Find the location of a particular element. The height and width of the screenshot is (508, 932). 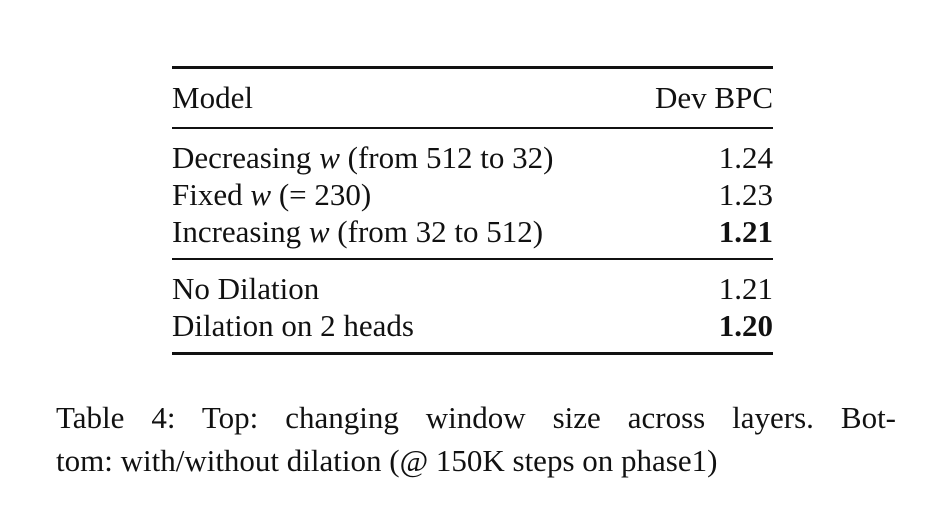

top-rule is located at coordinates (472, 67).